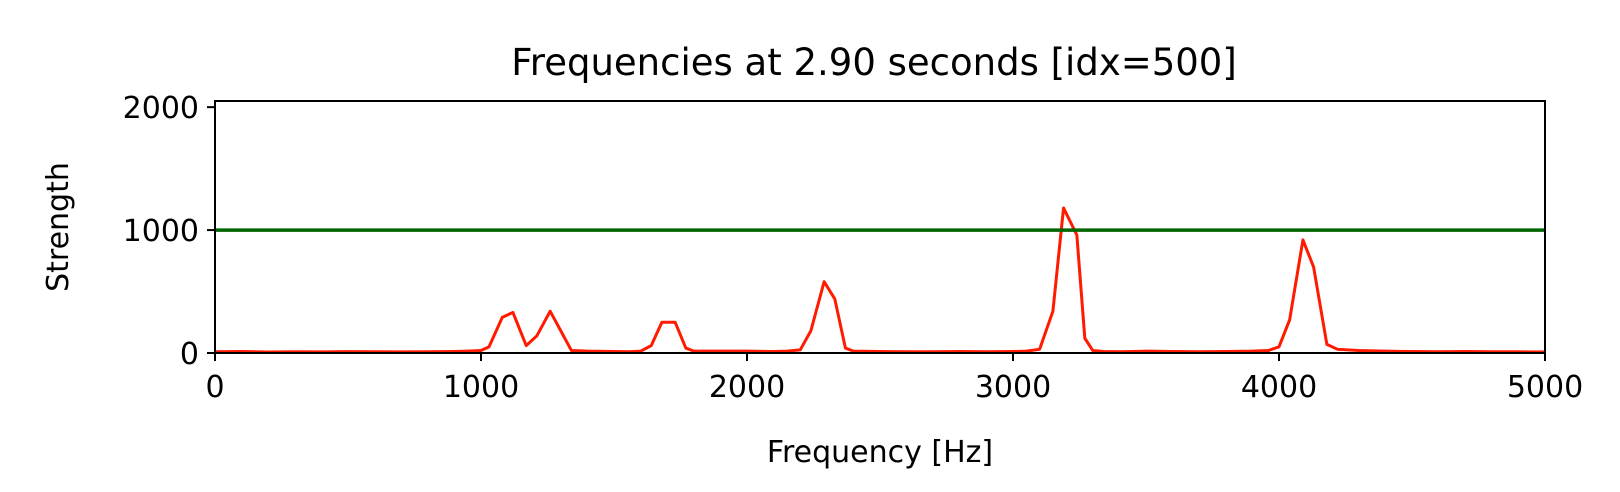 This screenshot has height=492, width=1620. What do you see at coordinates (747, 387) in the screenshot?
I see `x-tick-label: 2000` at bounding box center [747, 387].